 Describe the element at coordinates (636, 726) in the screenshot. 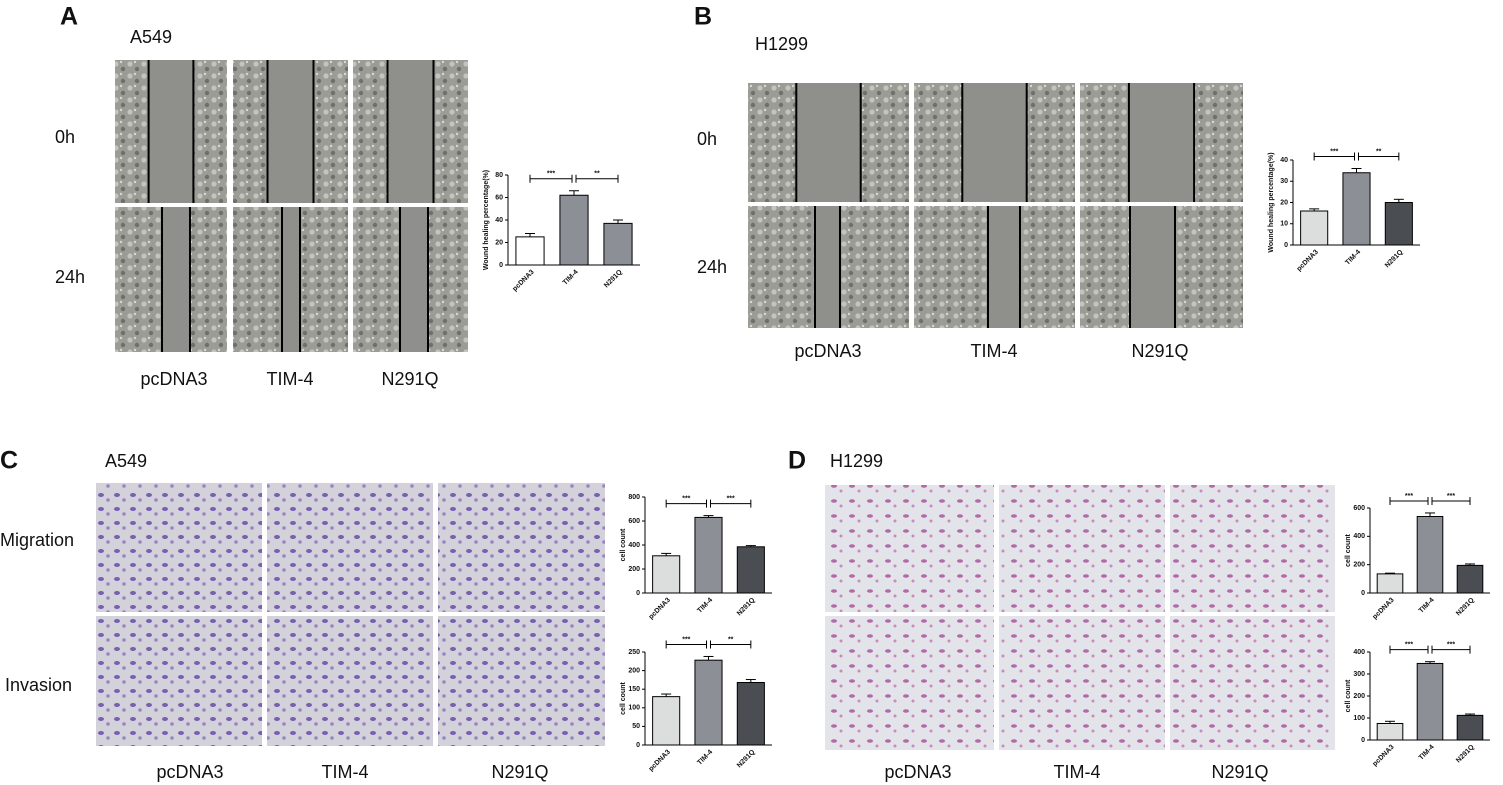

I see `y-tick-label: 50` at that location.